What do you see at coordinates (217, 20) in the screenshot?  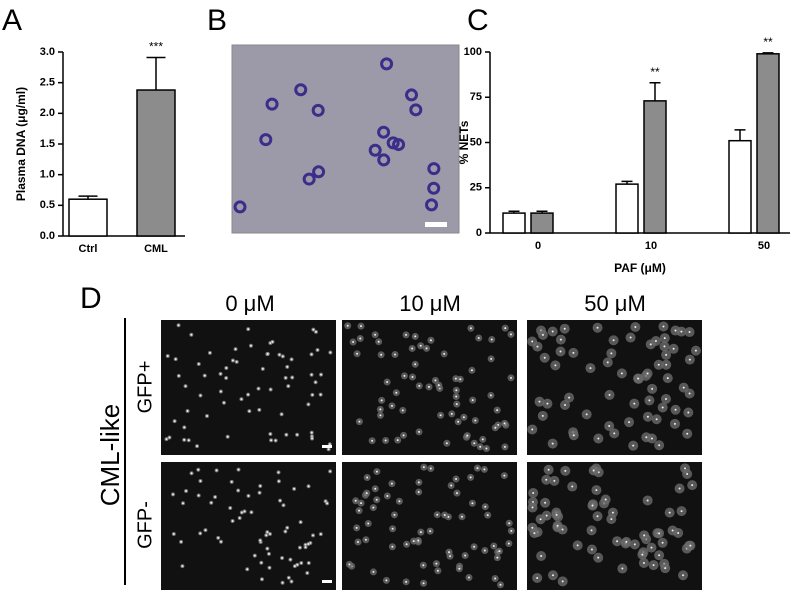 I see `panel-label: B` at bounding box center [217, 20].